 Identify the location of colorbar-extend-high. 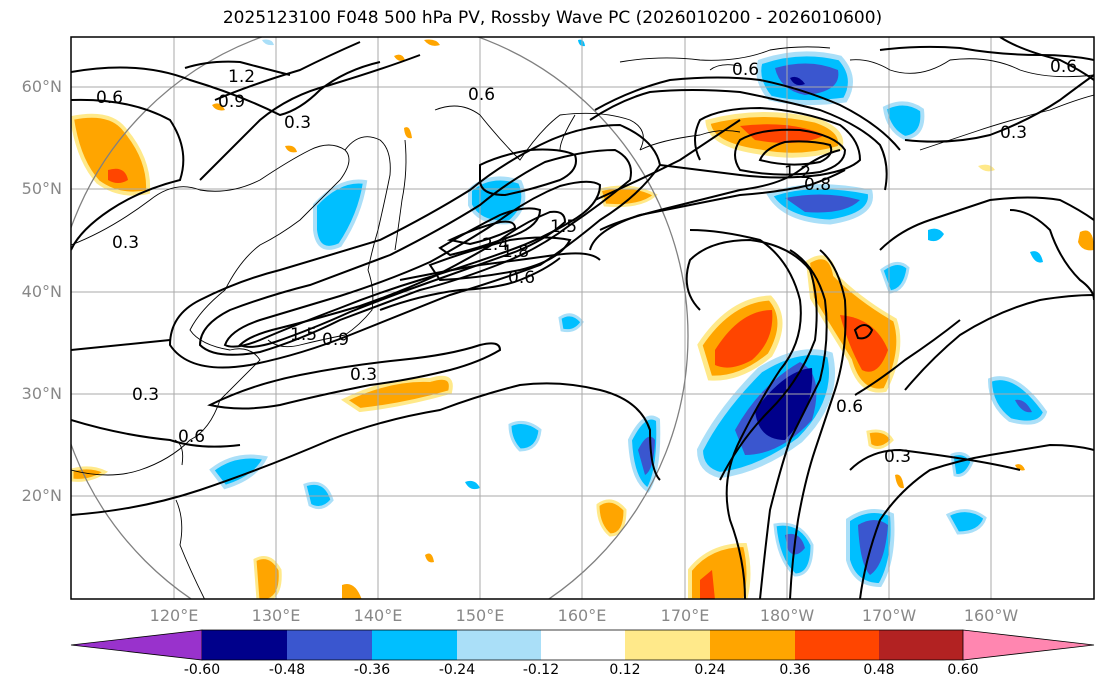
(1028, 645).